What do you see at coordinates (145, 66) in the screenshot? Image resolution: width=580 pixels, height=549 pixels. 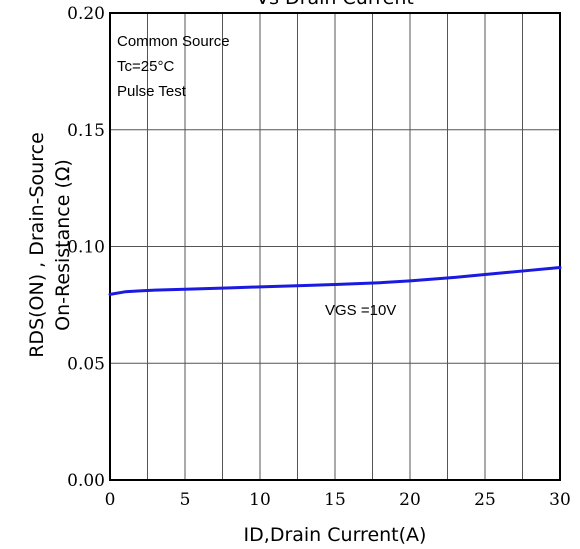 I see `annotation-temperature: Tc=25°C` at bounding box center [145, 66].